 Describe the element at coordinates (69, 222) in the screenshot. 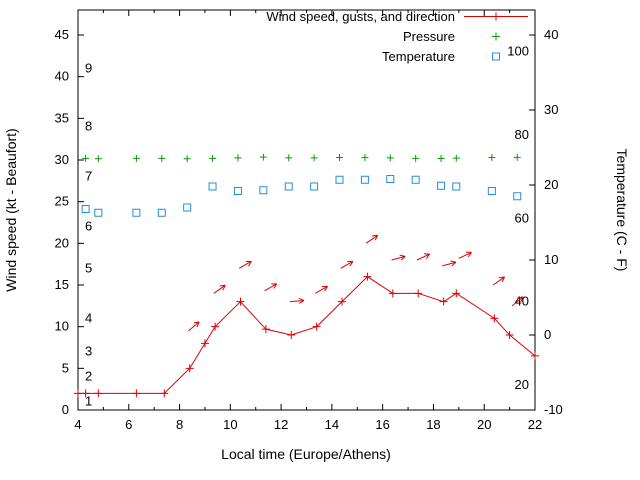

I see `y-axis-left: 0 5 10 15 20 25 30 35 40 45` at that location.